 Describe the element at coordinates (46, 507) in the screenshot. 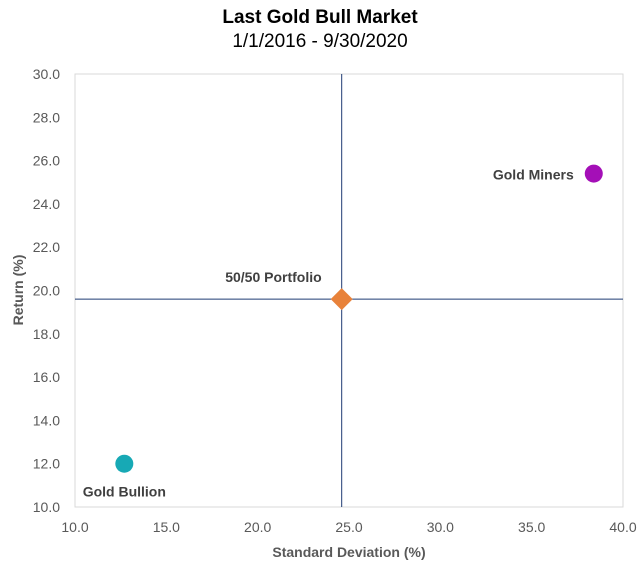

I see `y-tick-label: 10.0` at that location.